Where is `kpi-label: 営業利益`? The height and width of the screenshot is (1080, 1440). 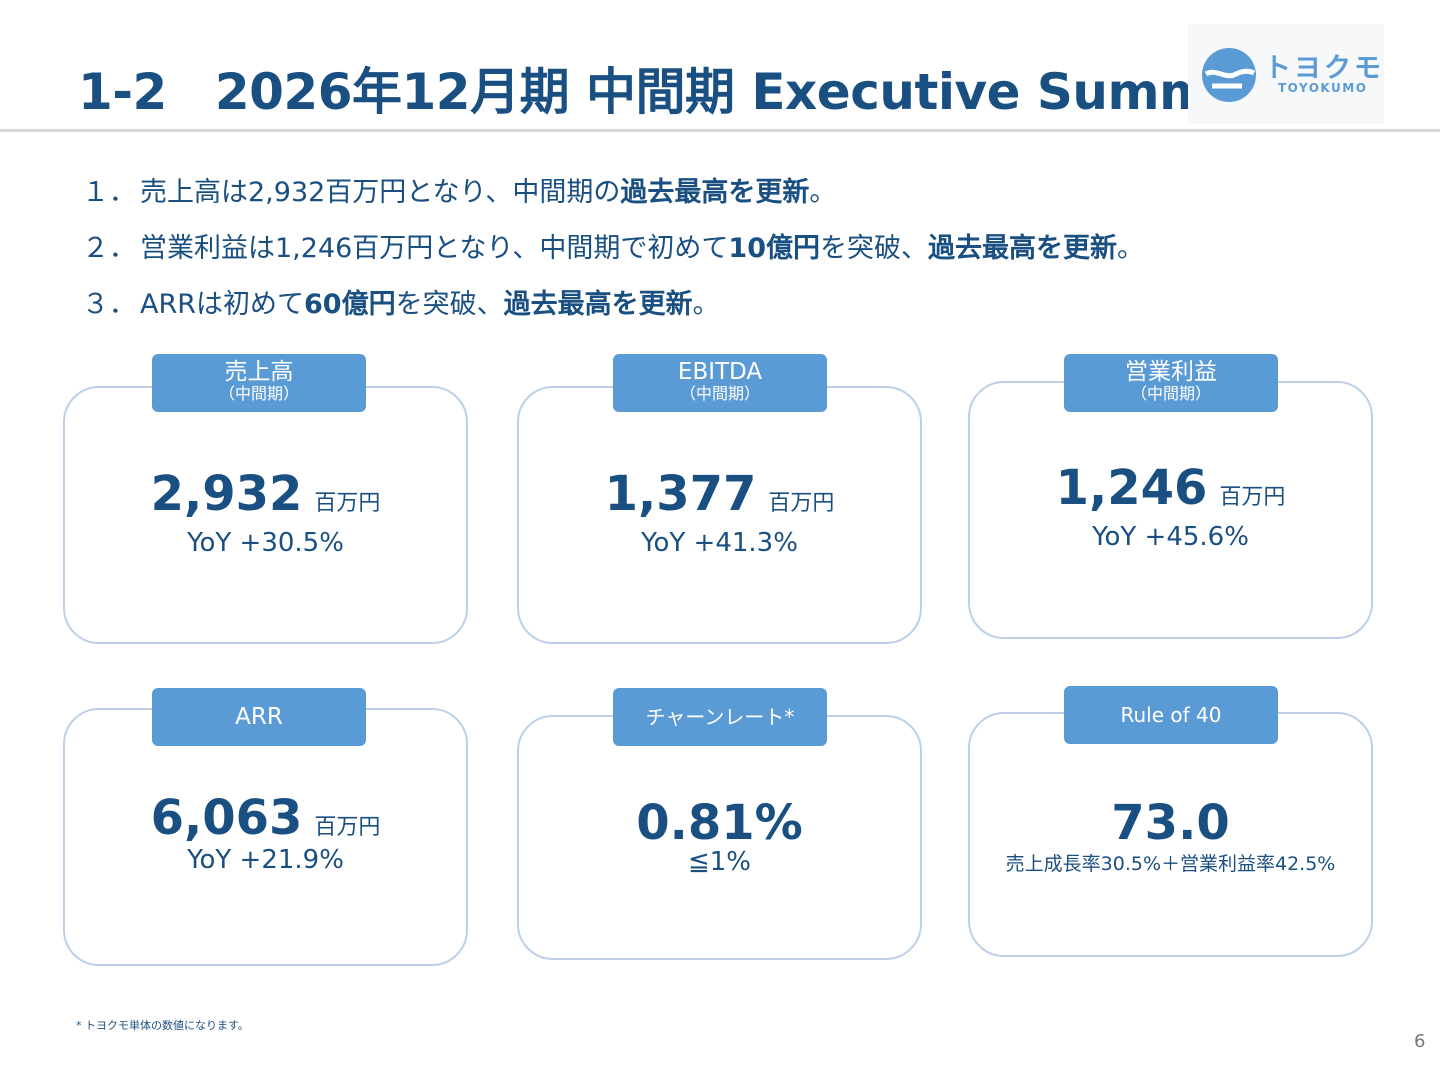
kpi-label: 営業利益 is located at coordinates (1171, 372).